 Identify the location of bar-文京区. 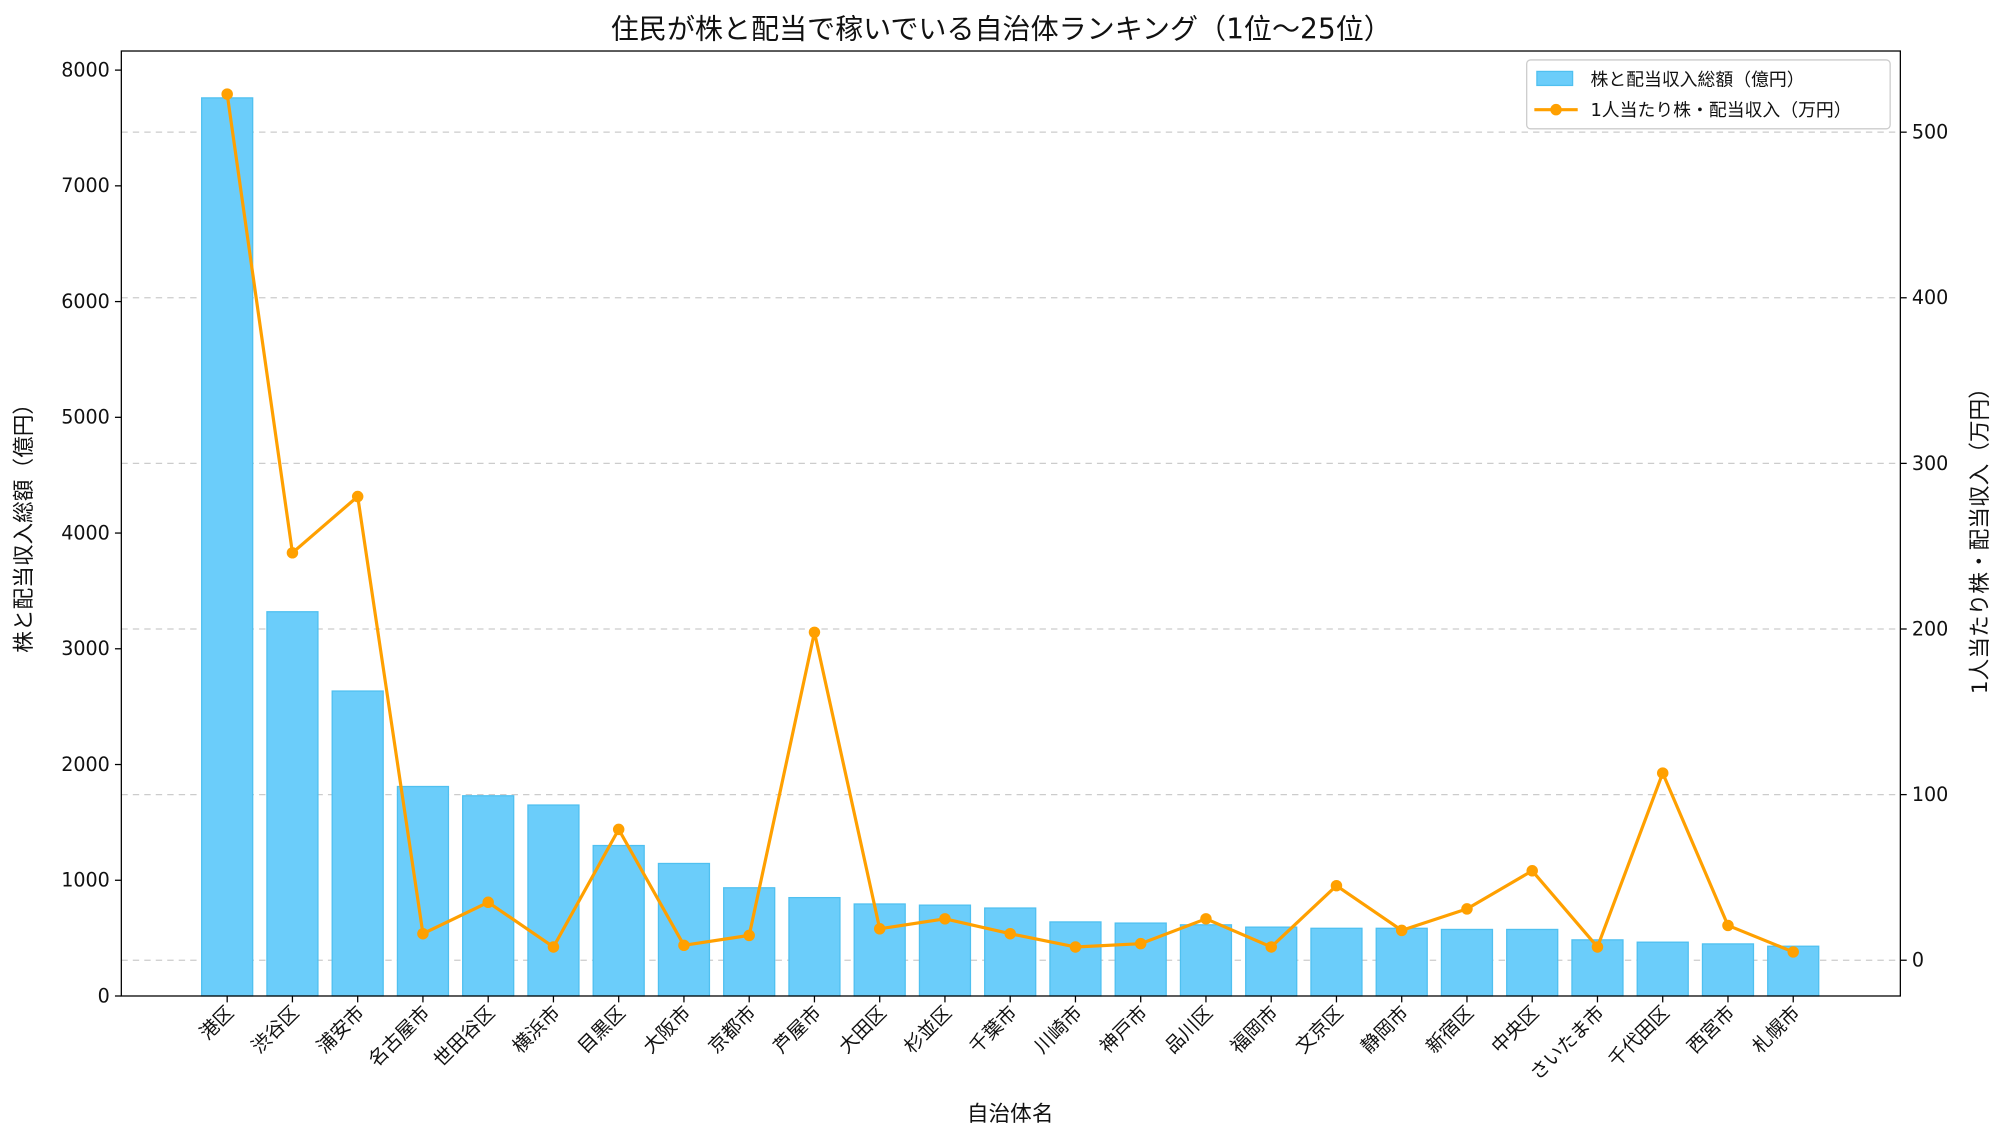
(1336, 962).